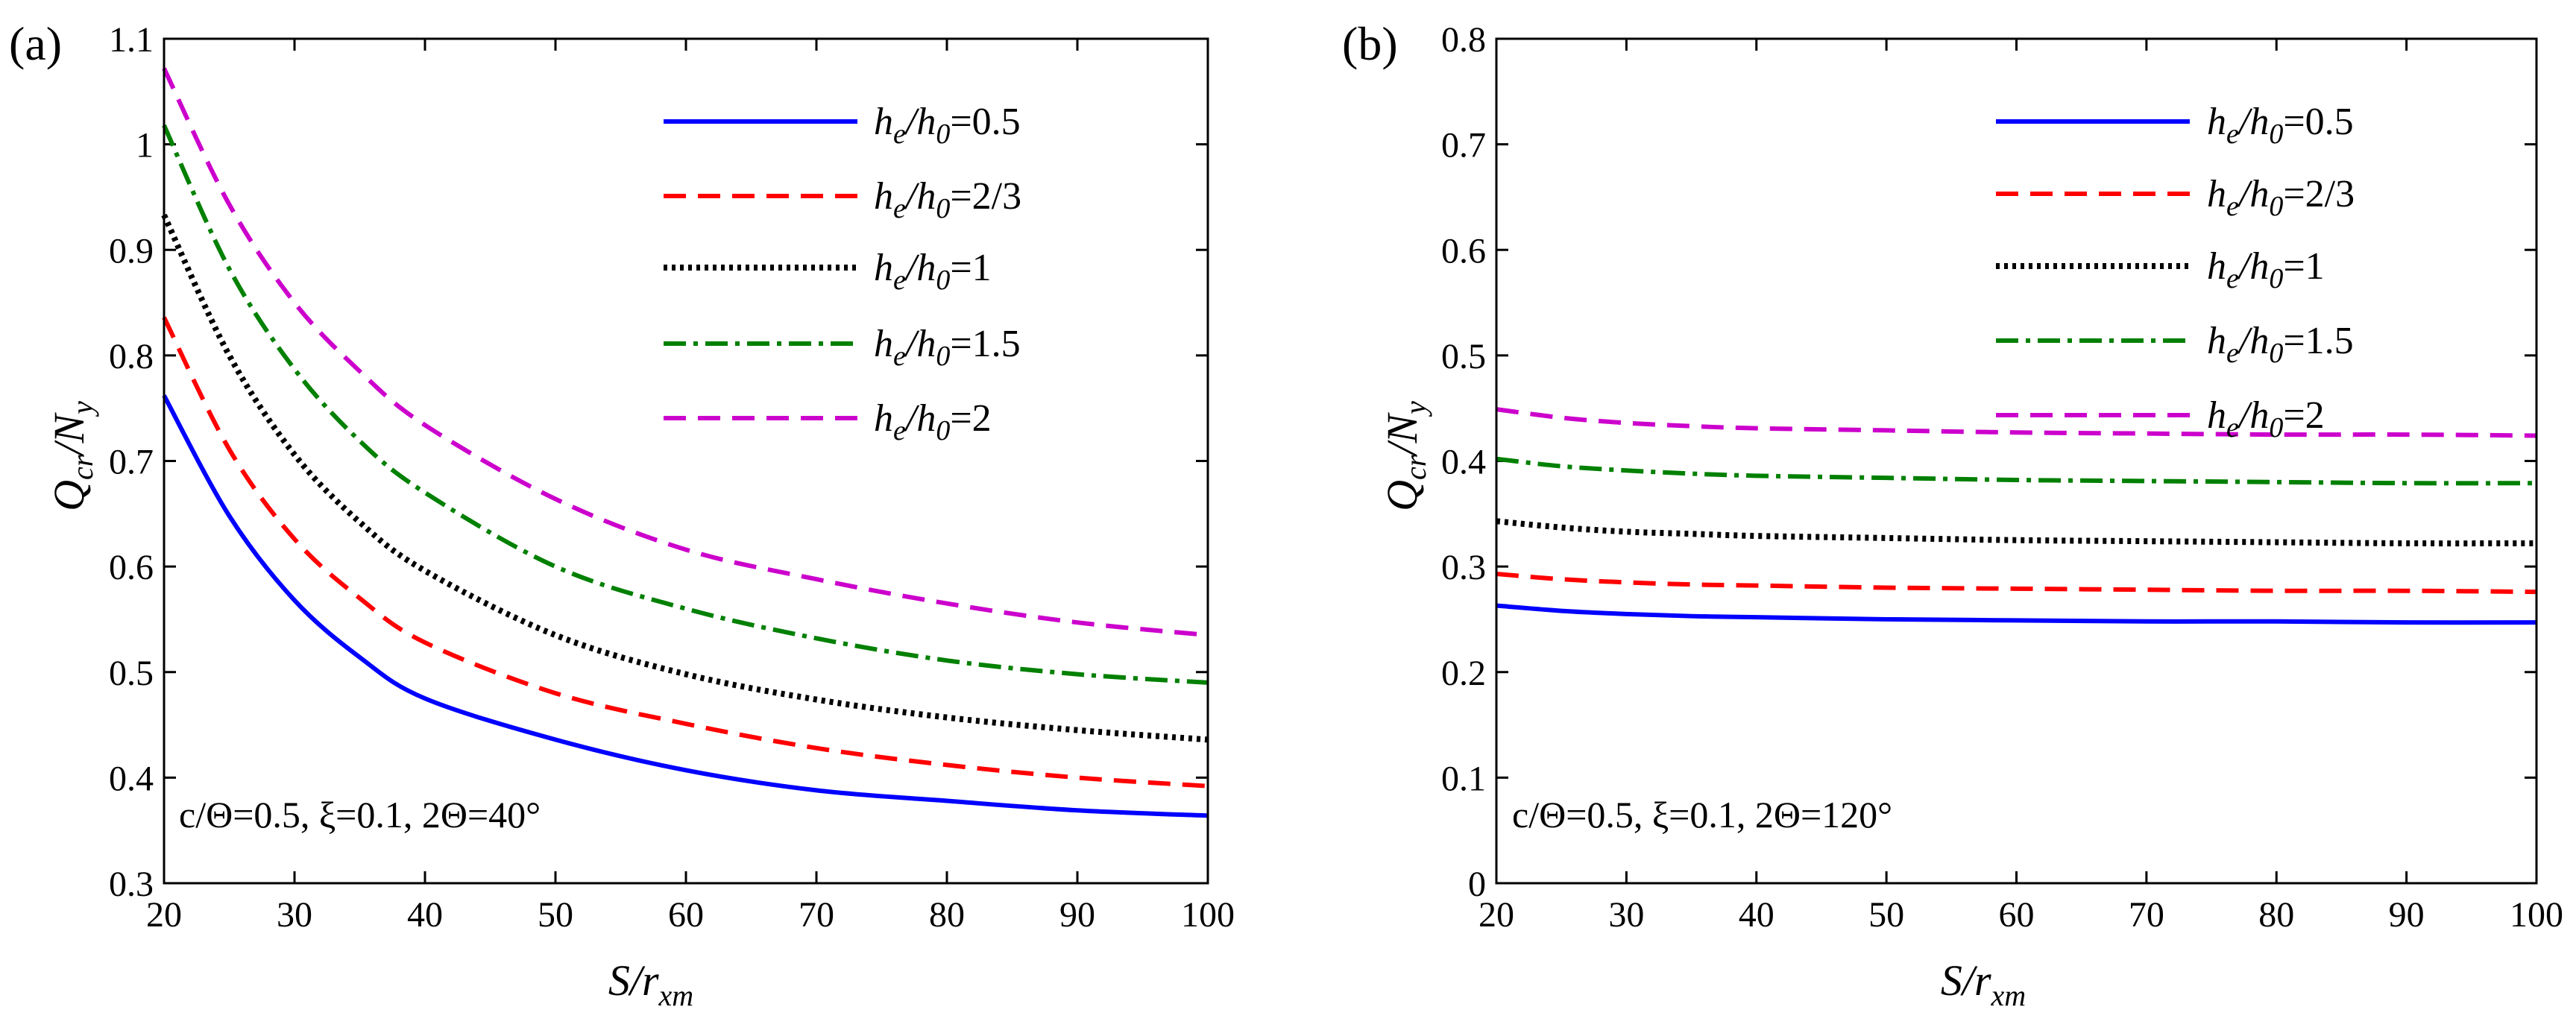  What do you see at coordinates (131, 251) in the screenshot?
I see `y-tick-label: 0.9` at bounding box center [131, 251].